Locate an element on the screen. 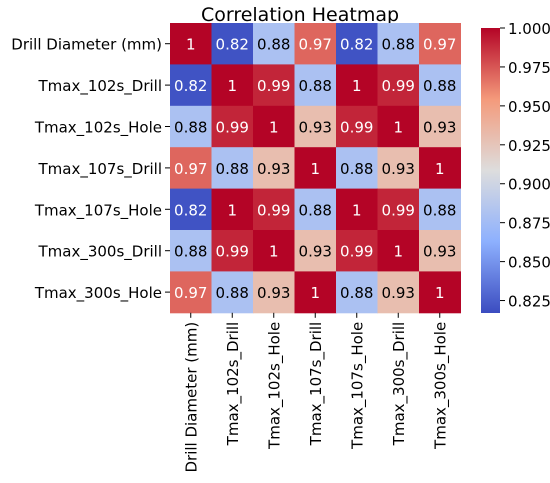  colorbar-tick-label: 1.000 is located at coordinates (529, 29).